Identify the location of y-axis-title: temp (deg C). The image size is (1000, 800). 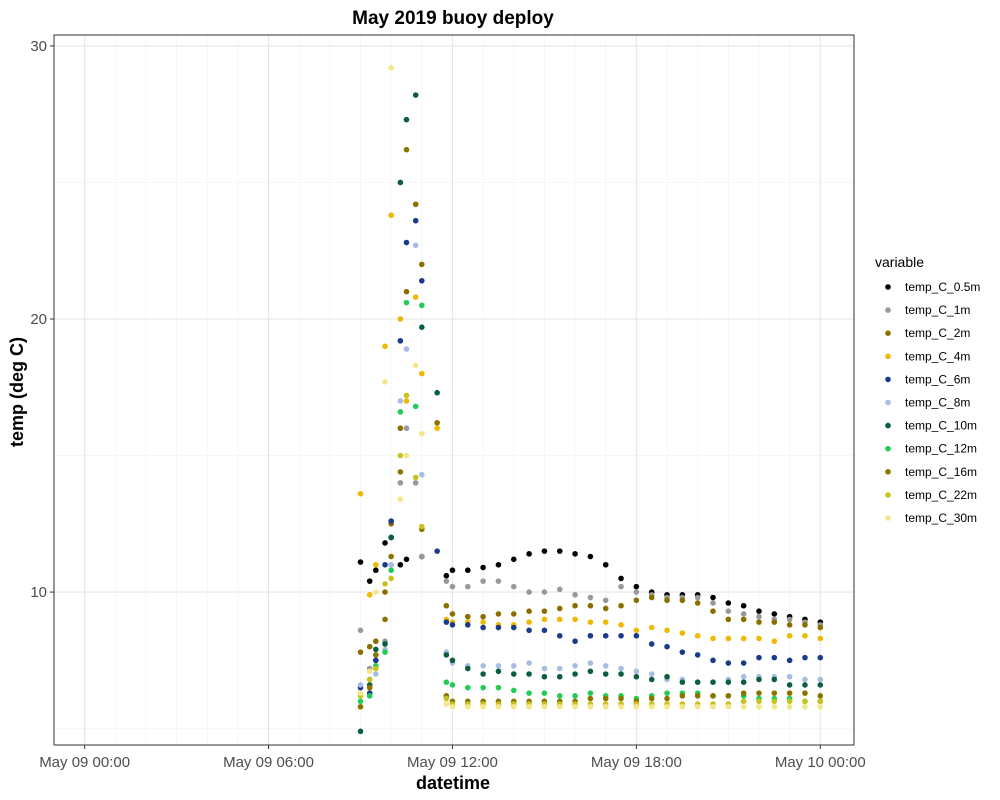
(17, 392).